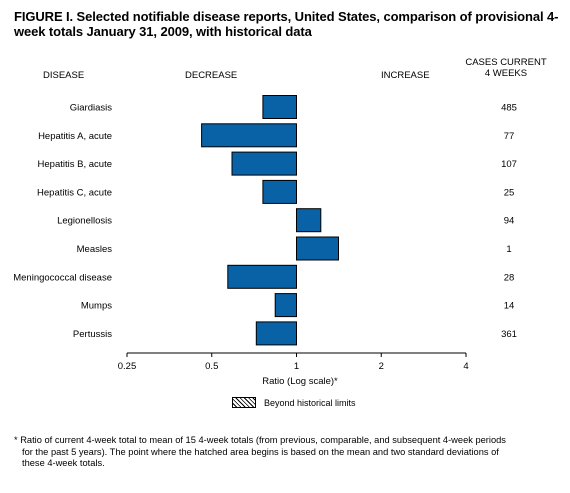  What do you see at coordinates (127, 365) in the screenshot?
I see `x-tick-label: 0.25` at bounding box center [127, 365].